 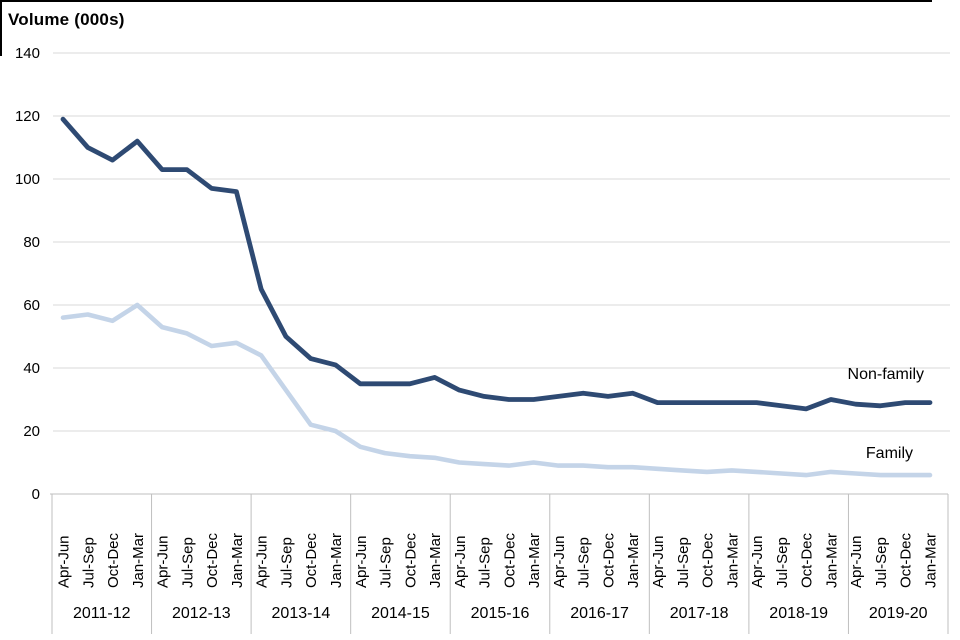 What do you see at coordinates (27, 179) in the screenshot?
I see `y-axis-tick-label: 100` at bounding box center [27, 179].